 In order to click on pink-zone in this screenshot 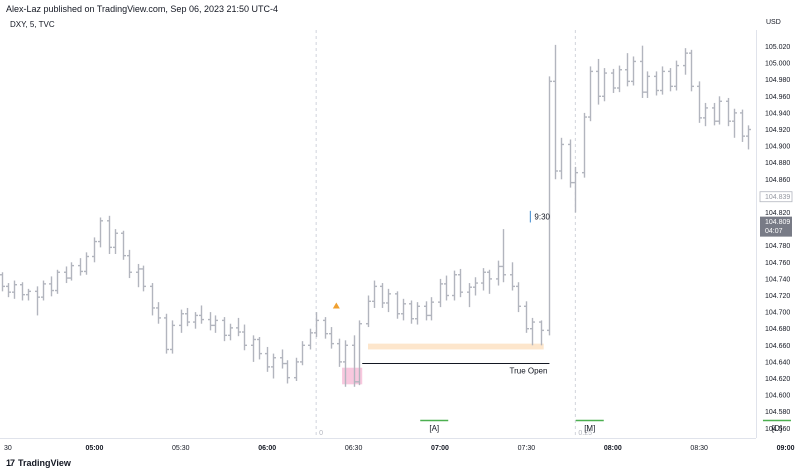, I will do `click(352, 376)`.